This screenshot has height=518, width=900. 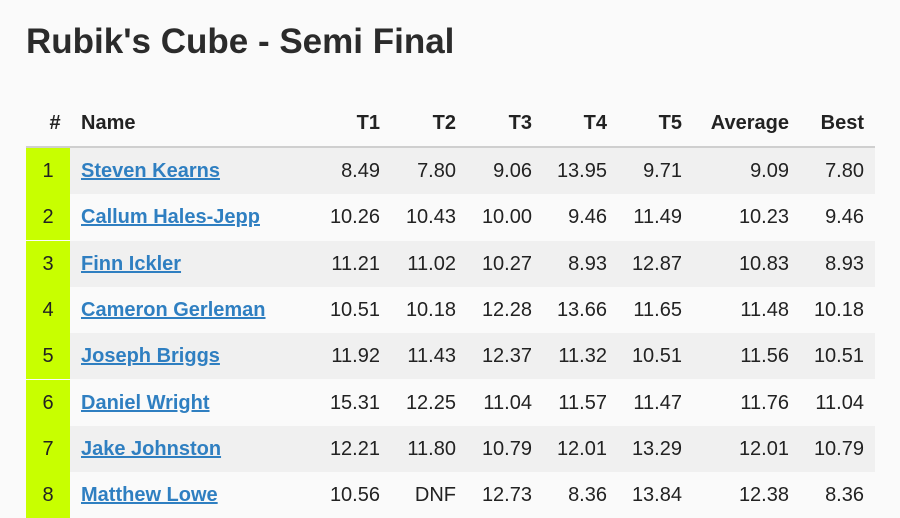 I want to click on time-cell: 12.25, so click(x=430, y=402).